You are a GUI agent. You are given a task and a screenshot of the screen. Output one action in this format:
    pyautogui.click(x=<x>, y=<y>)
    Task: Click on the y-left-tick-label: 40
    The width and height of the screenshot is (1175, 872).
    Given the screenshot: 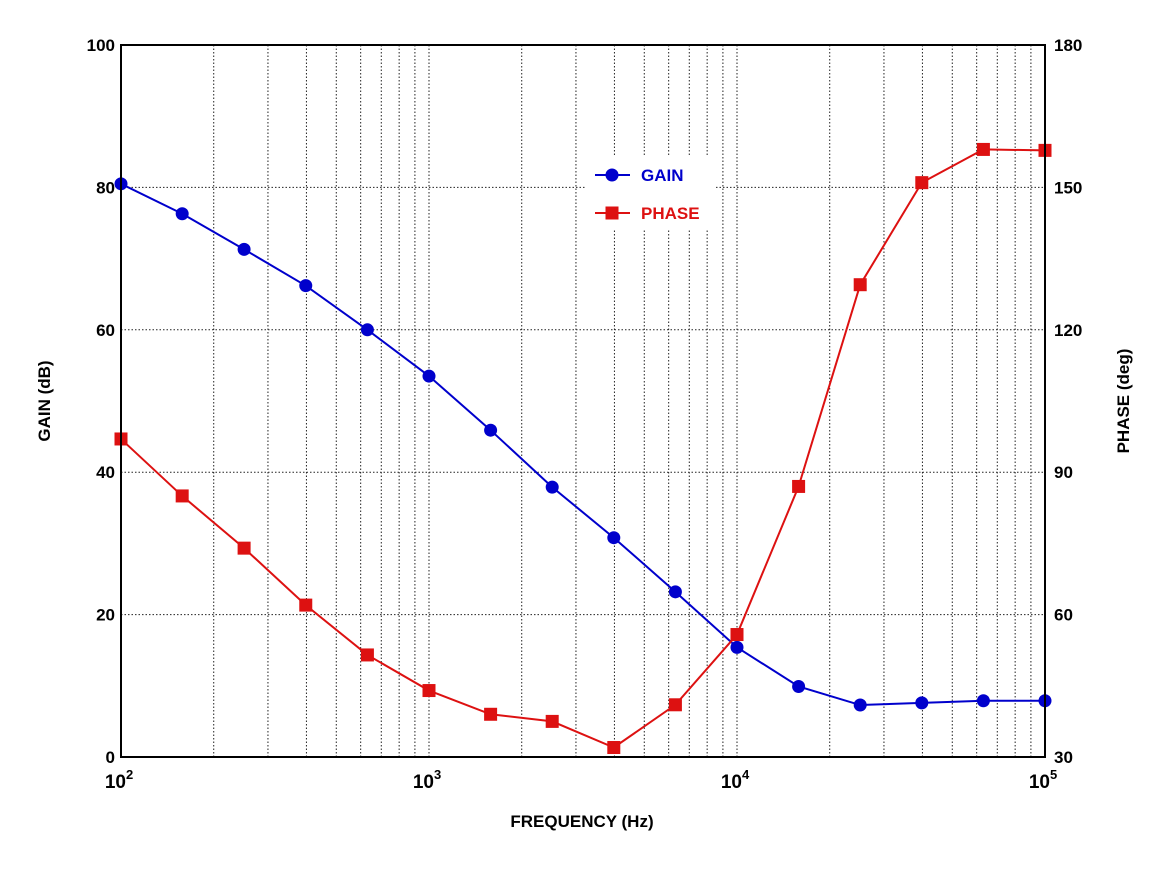 What is the action you would take?
    pyautogui.click(x=105, y=472)
    